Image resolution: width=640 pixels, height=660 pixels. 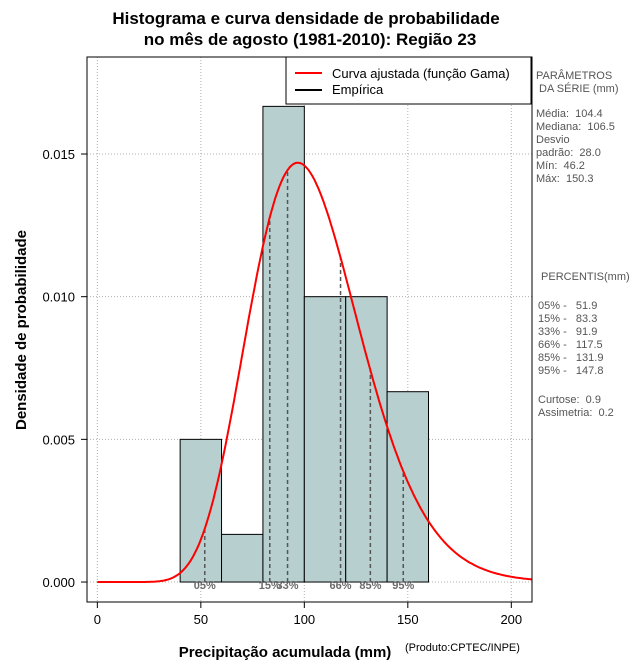 I want to click on percentile-05: 05% - 51.9, so click(x=568, y=306).